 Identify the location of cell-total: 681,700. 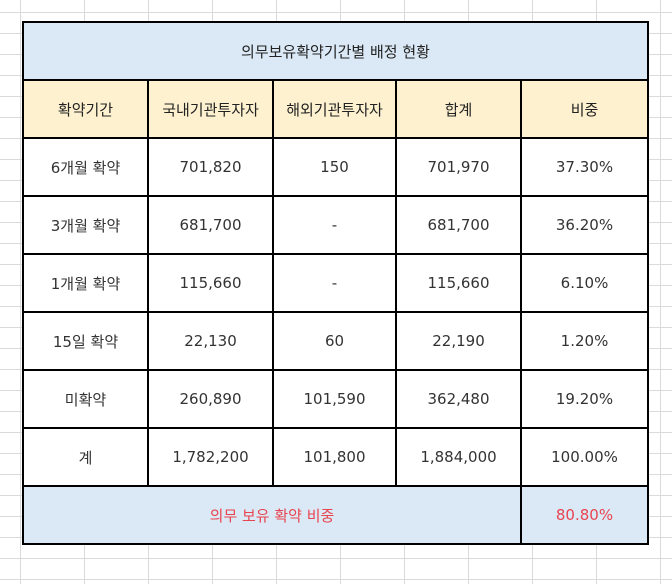
(458, 225).